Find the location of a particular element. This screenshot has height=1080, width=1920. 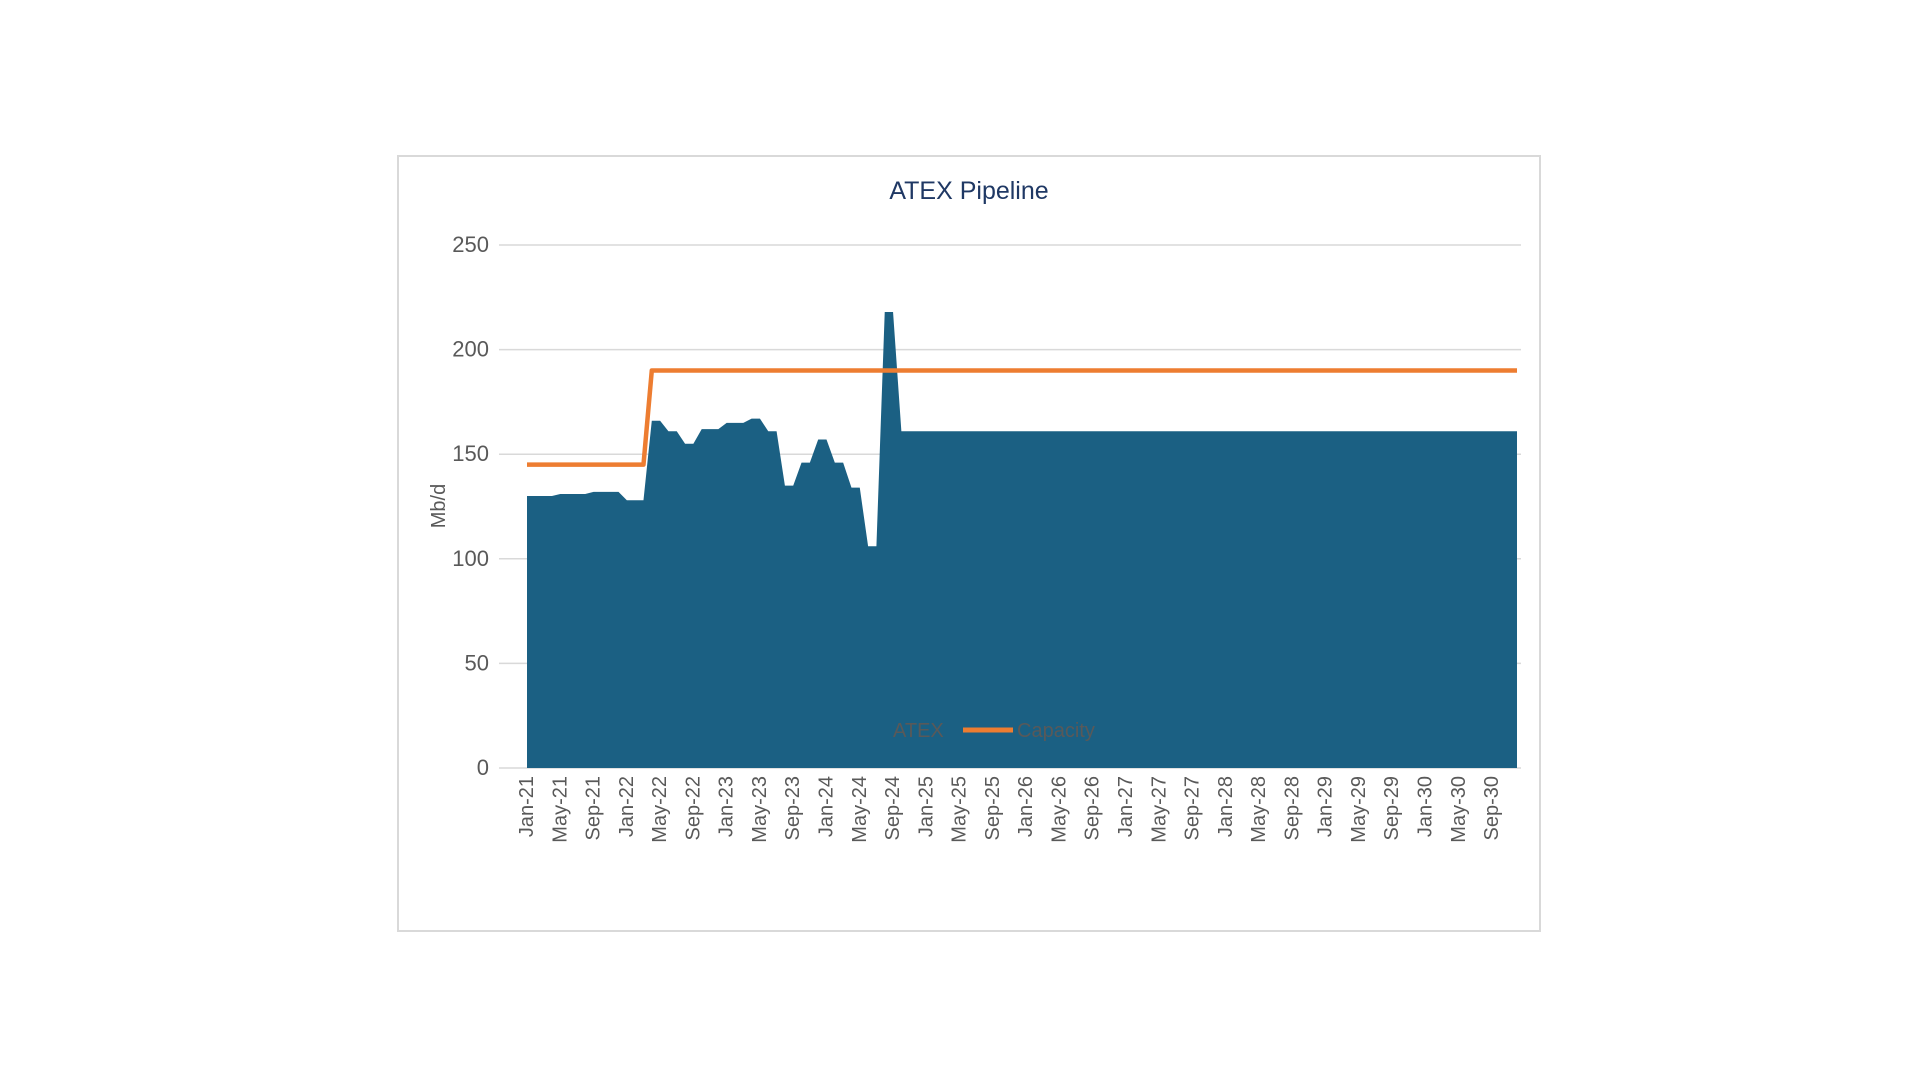

x-tick-label: Sep-27 is located at coordinates (1193, 808).